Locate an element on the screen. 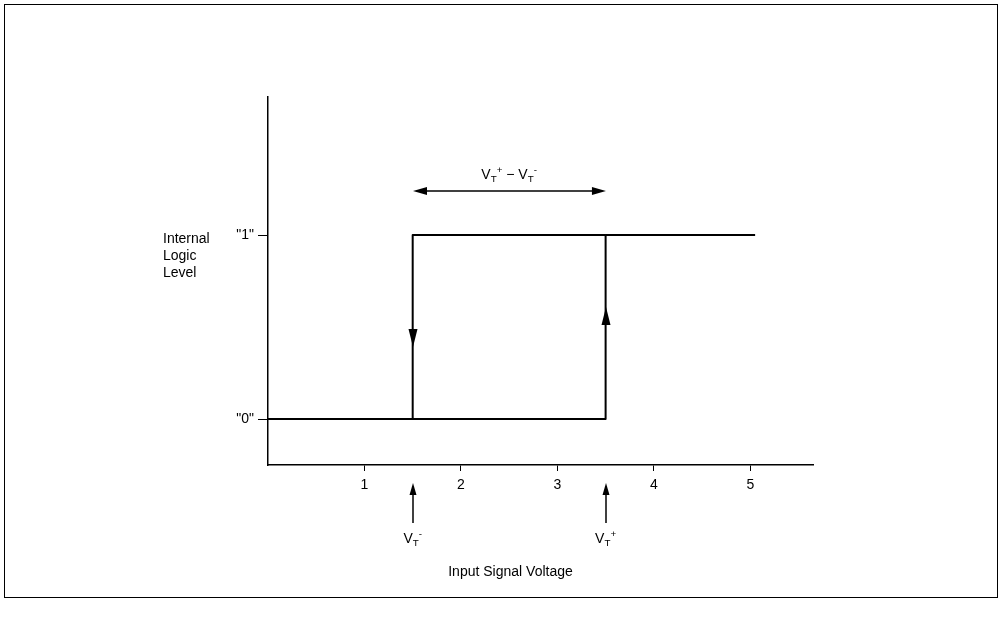 This screenshot has width=1005, height=619. y-tick-label: "0" is located at coordinates (245, 417).